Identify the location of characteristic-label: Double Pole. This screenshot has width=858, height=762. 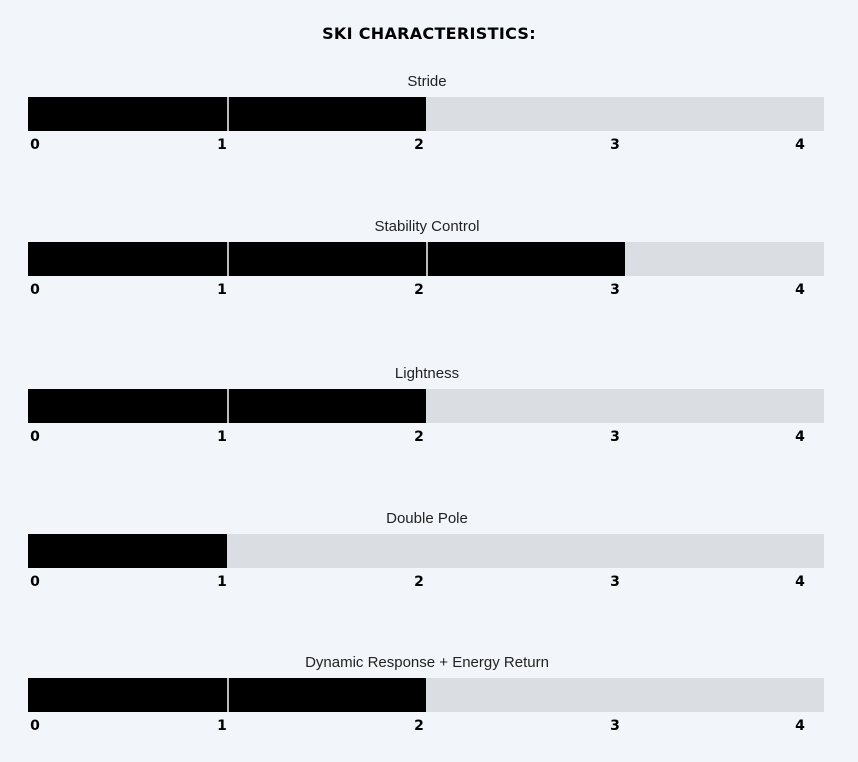
(427, 518).